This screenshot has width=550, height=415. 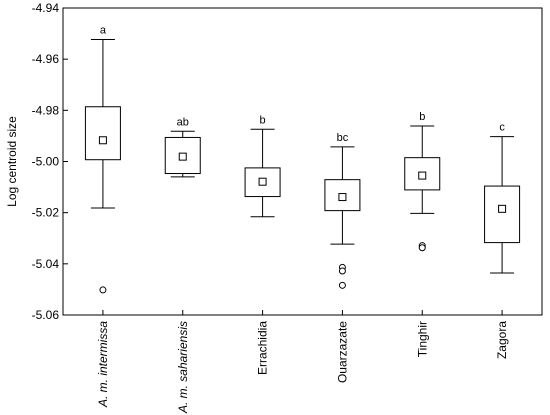 I want to click on y-tick-label: -5.04, so click(x=46, y=264).